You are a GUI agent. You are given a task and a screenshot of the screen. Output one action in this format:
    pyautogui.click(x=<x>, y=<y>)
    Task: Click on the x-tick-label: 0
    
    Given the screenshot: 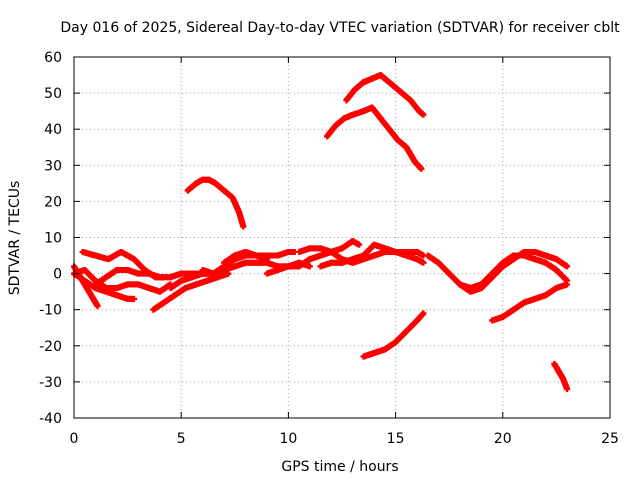 What is the action you would take?
    pyautogui.click(x=74, y=439)
    